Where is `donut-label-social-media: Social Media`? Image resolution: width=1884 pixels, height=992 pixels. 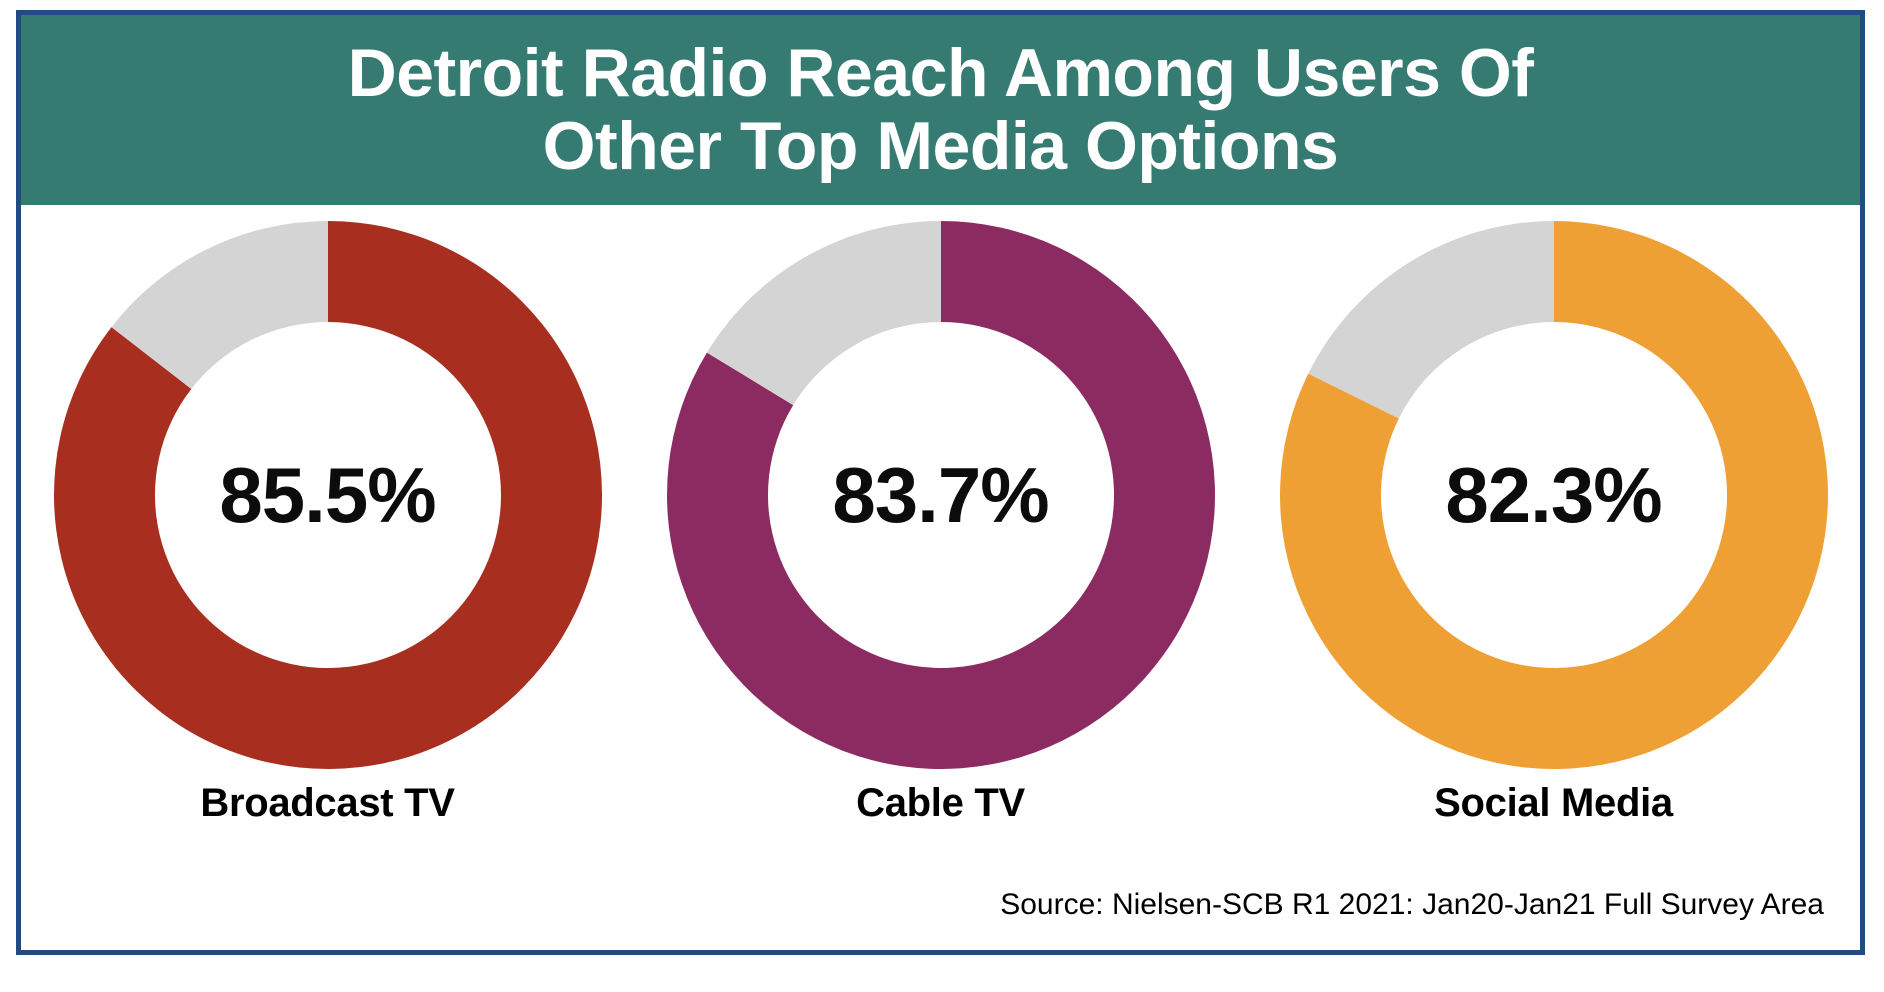 donut-label-social-media: Social Media is located at coordinates (1553, 803).